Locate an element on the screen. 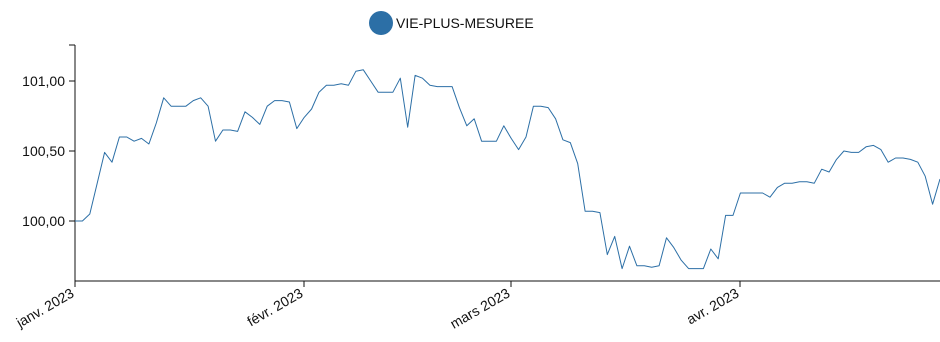  x-tick-label: avr. 2023 is located at coordinates (713, 306).